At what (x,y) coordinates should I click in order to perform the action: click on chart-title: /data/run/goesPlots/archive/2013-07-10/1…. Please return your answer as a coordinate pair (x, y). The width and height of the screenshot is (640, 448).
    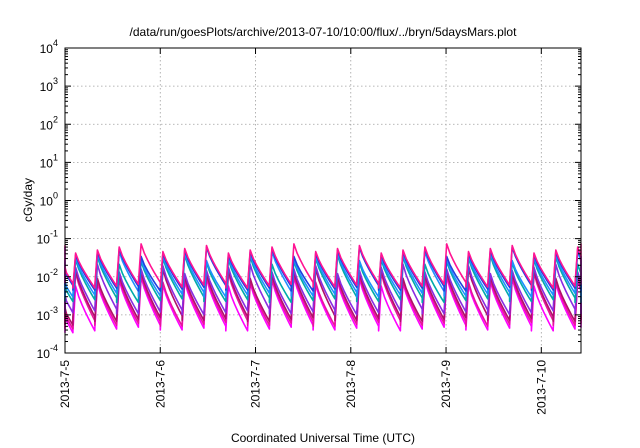
    Looking at the image, I should click on (324, 32).